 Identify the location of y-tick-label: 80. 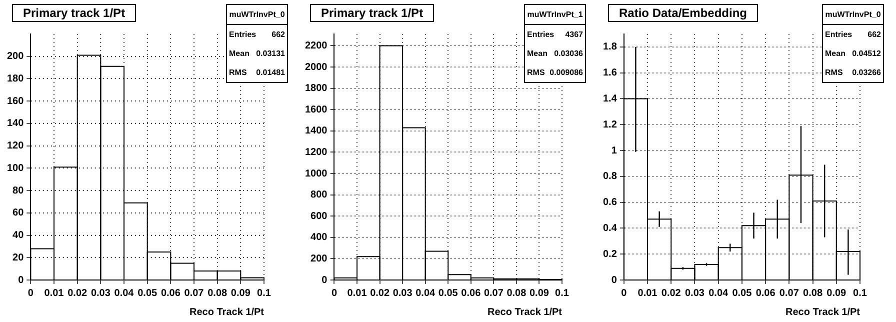
(18, 190).